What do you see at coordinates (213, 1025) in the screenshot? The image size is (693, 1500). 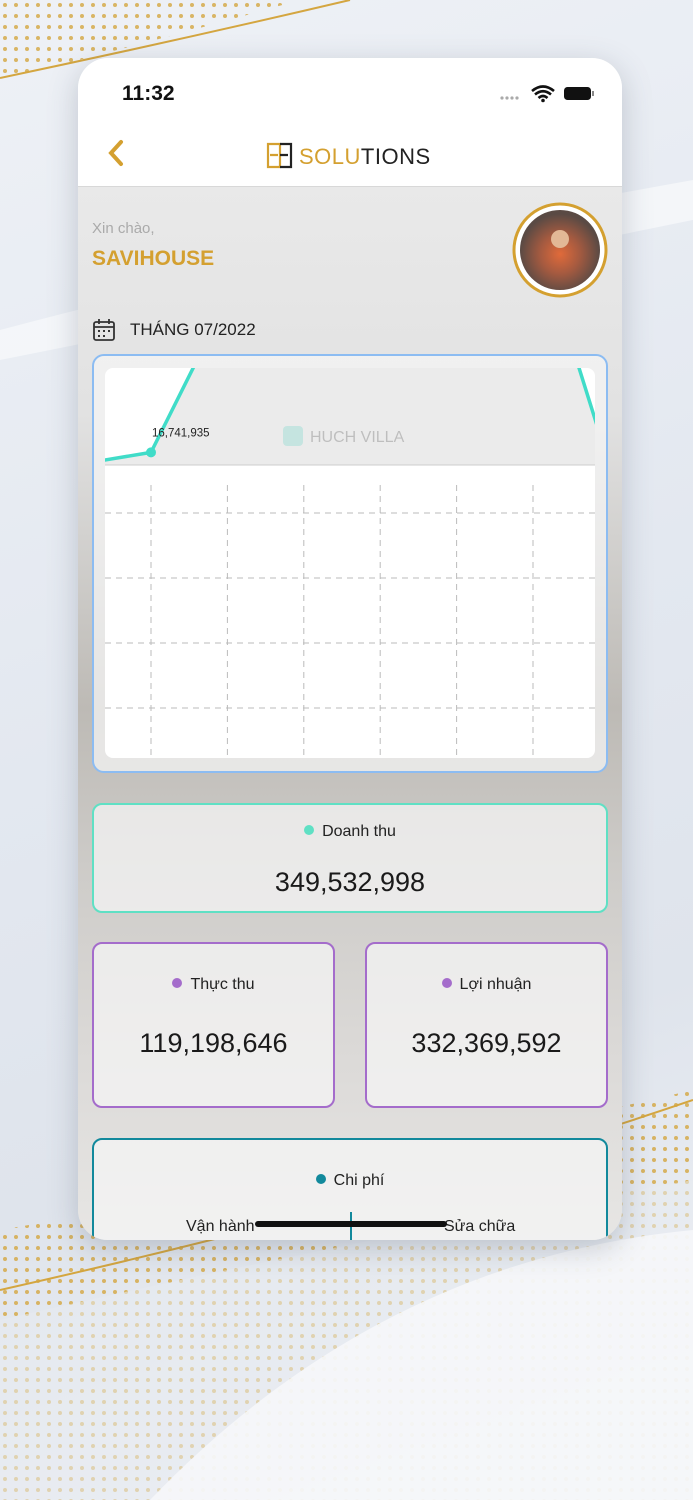 I see `summary-card: Thực thu 119,198,646` at bounding box center [213, 1025].